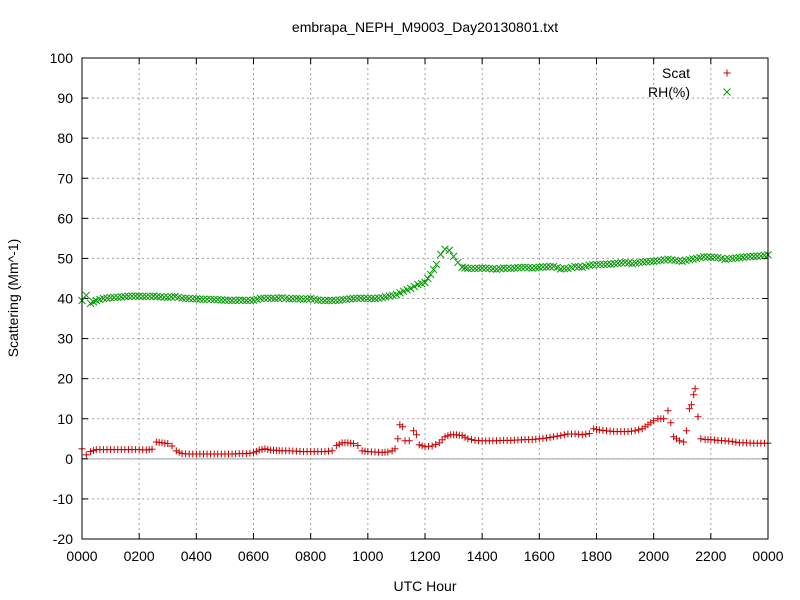 The image size is (800, 600). I want to click on y-tick-label: 70, so click(65, 178).